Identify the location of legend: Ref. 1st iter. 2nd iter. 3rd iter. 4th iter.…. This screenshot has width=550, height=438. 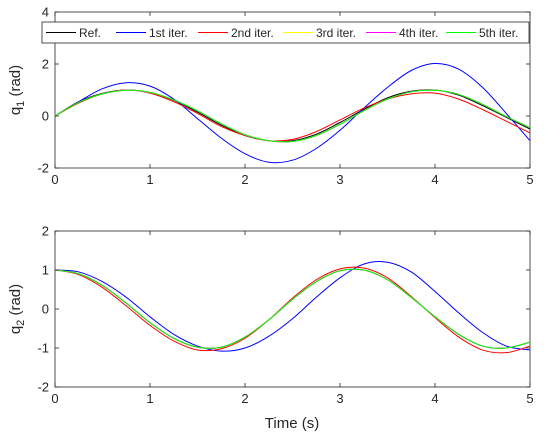
(285, 32).